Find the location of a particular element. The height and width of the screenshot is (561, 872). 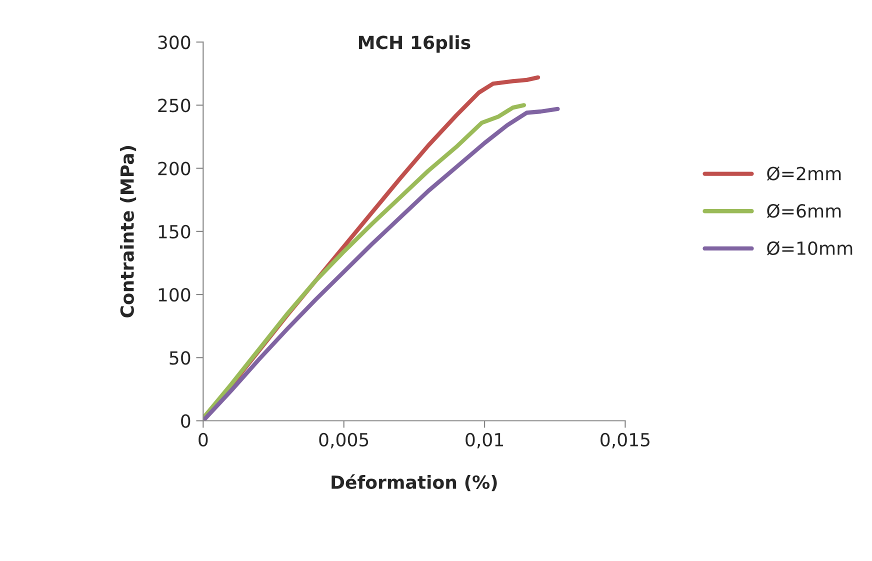

y-tick-label: 300 is located at coordinates (174, 43).